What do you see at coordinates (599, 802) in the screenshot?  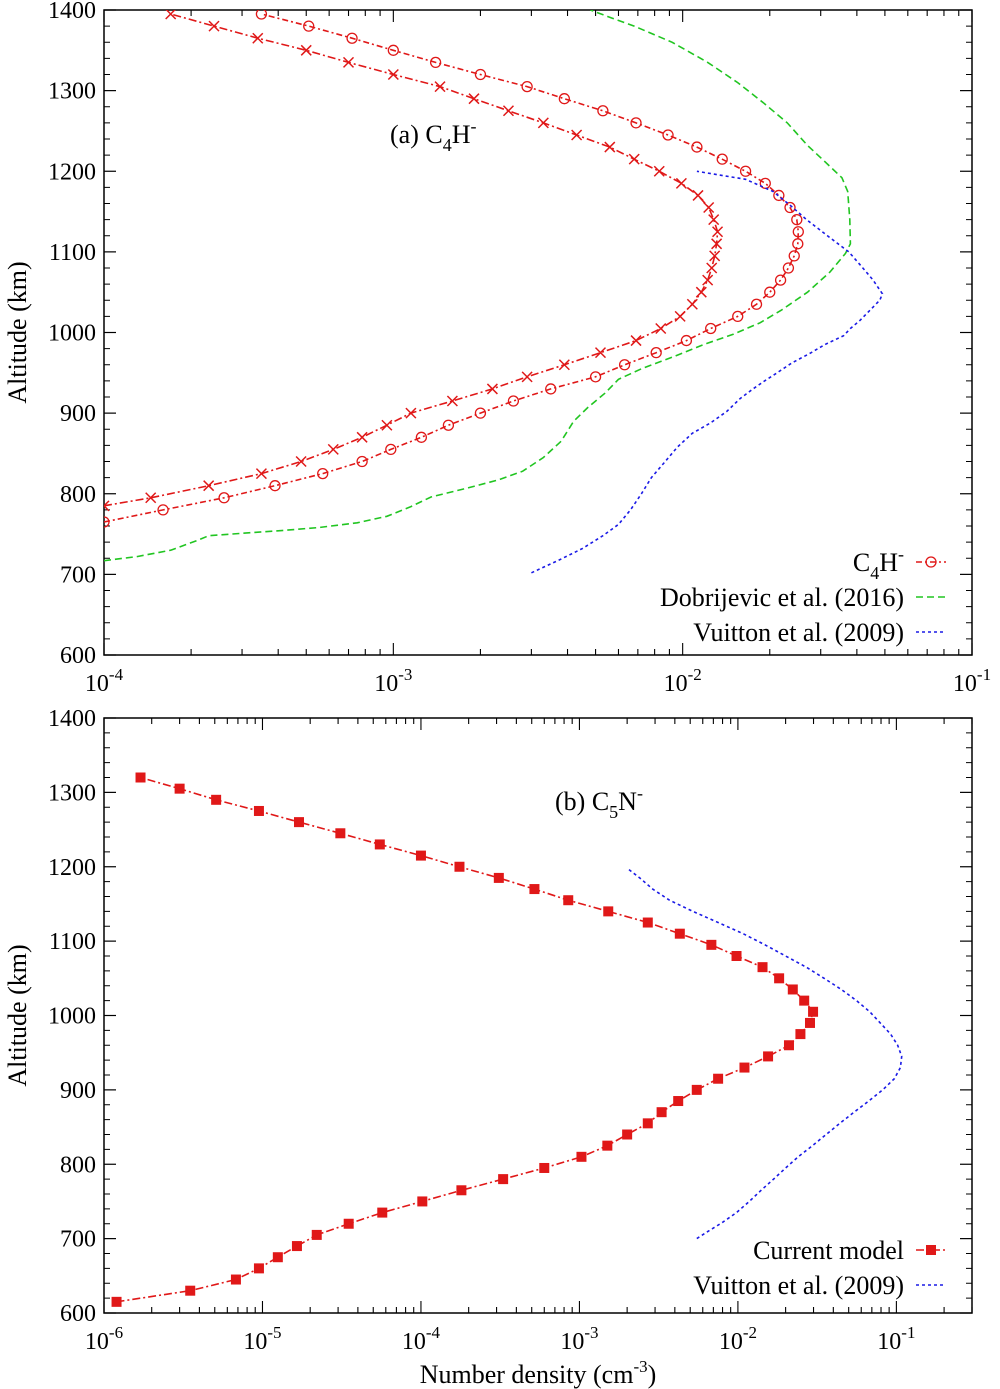 I see `panel-annotation: (b) C5N-` at bounding box center [599, 802].